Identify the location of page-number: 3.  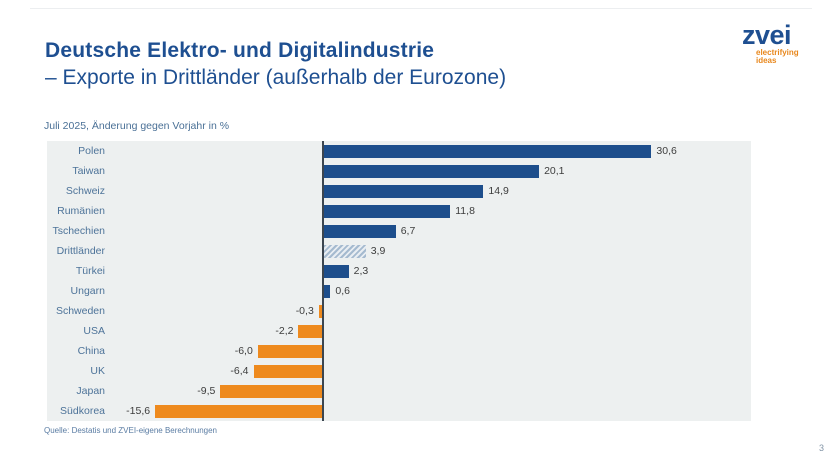
(821, 448).